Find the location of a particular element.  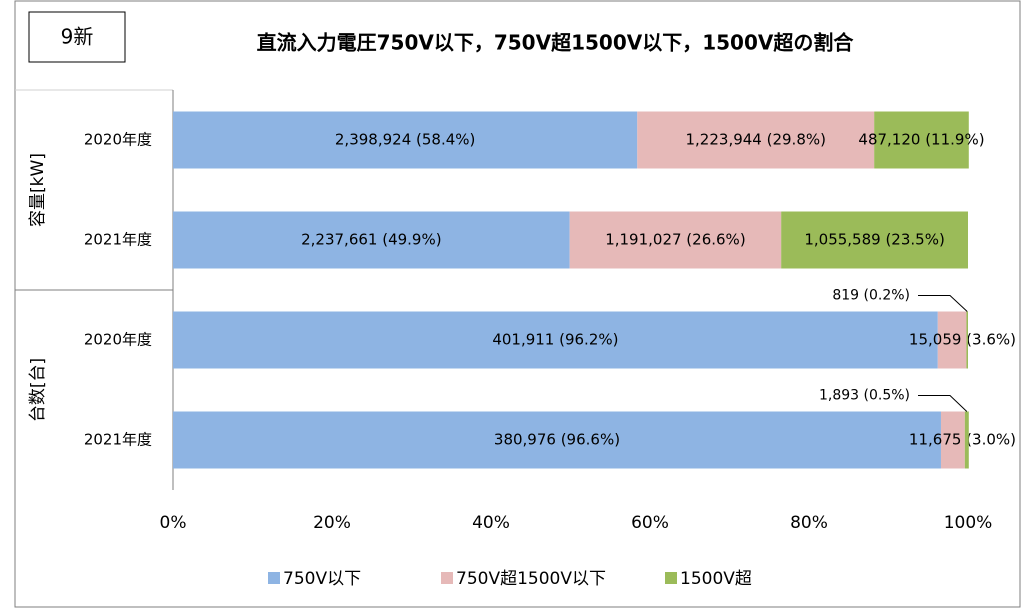

data-label: 2,398,924 (58.4%) is located at coordinates (405, 140).